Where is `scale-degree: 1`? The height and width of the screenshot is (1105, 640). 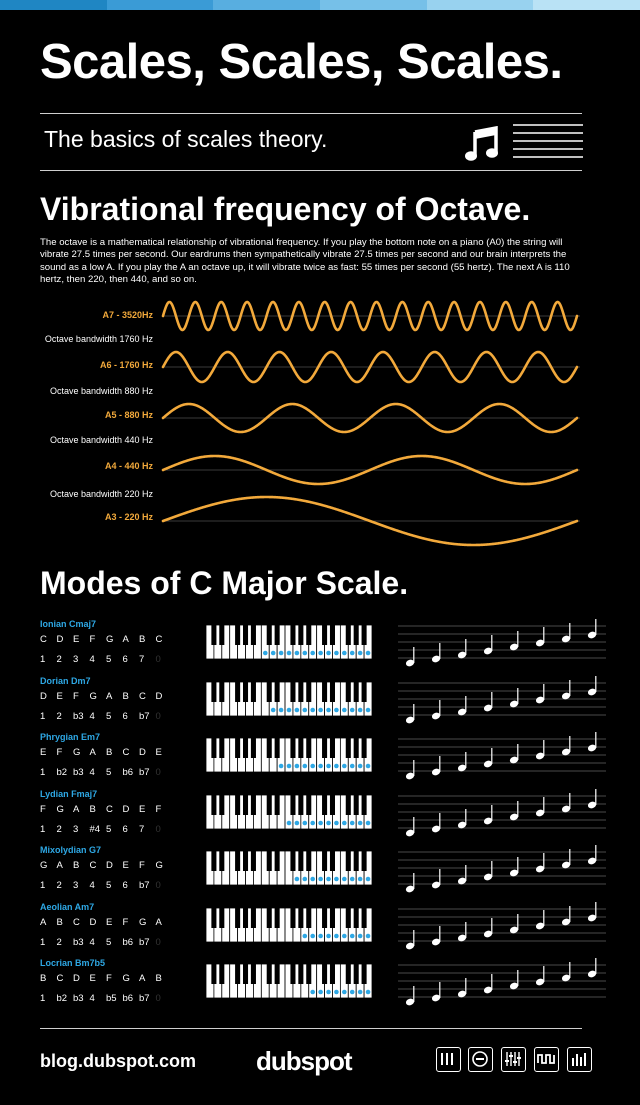 scale-degree: 1 is located at coordinates (43, 716).